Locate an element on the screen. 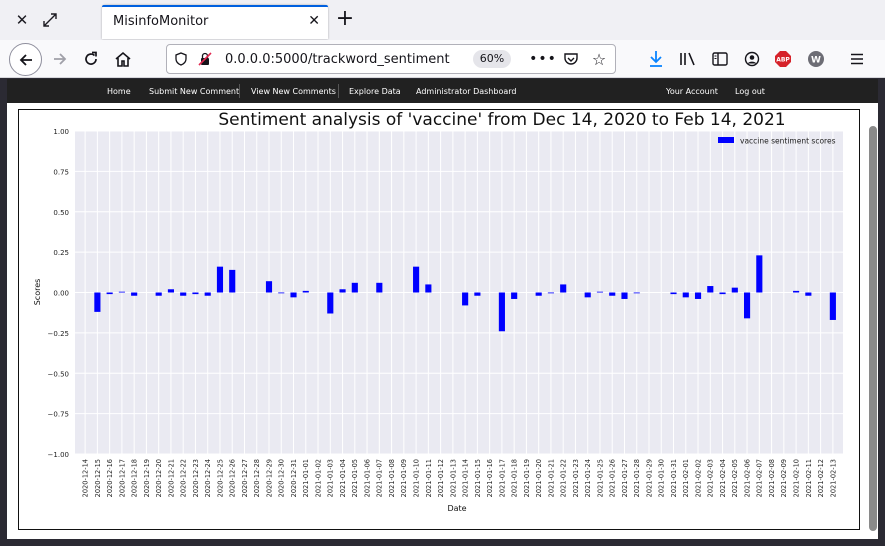  home-icon is located at coordinates (123, 59).